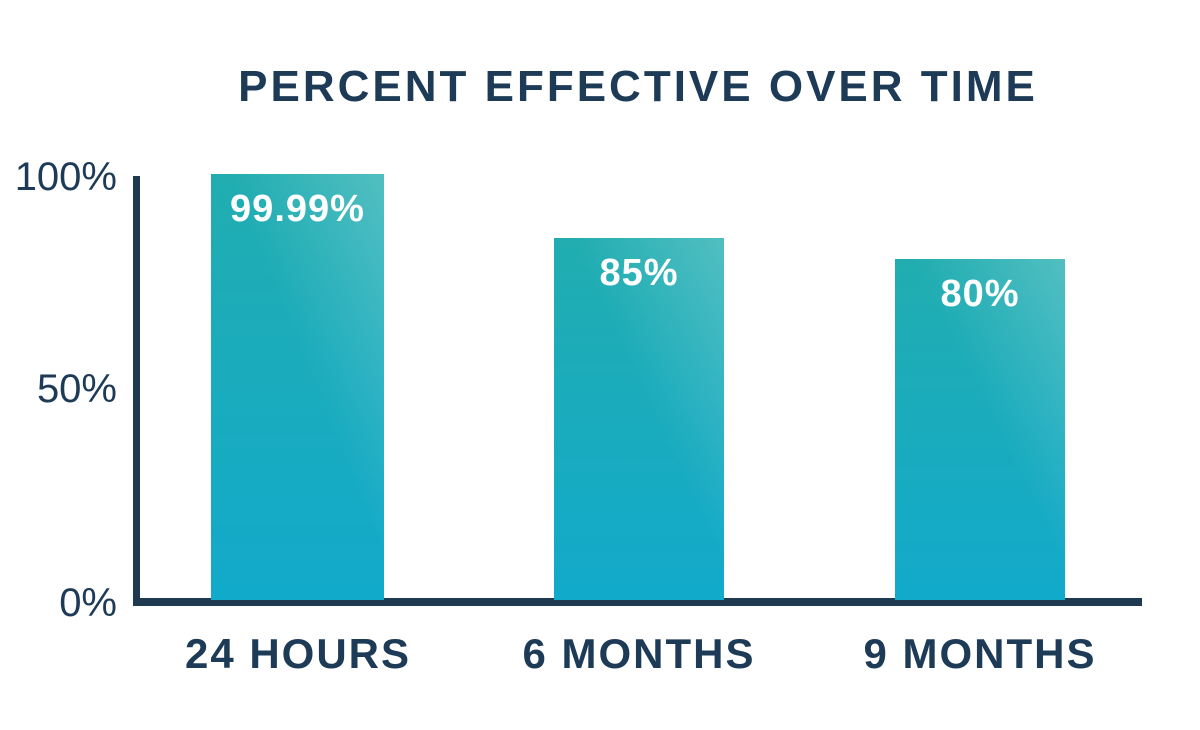 The image size is (1200, 730). I want to click on x-axis-line, so click(637, 602).